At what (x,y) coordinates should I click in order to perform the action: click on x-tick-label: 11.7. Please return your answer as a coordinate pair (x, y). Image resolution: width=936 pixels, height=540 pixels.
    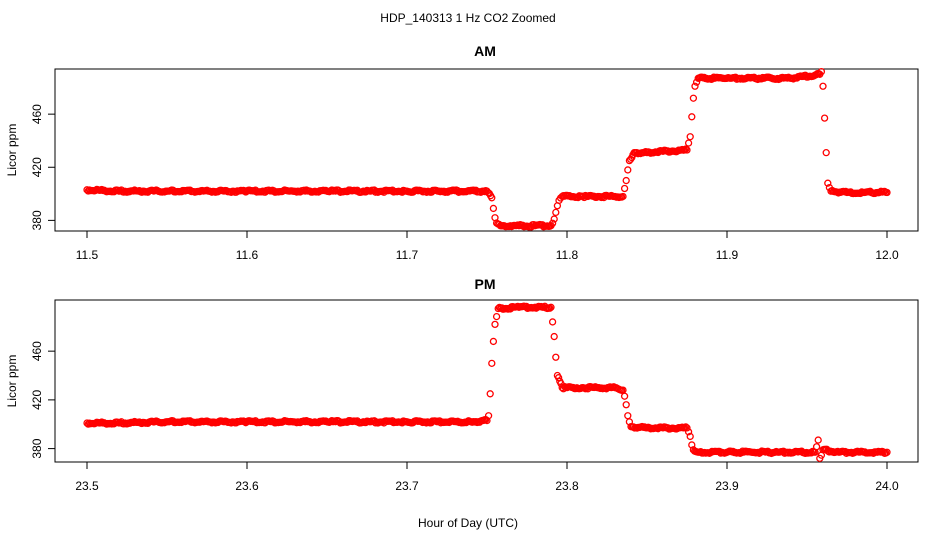
    Looking at the image, I should click on (407, 255).